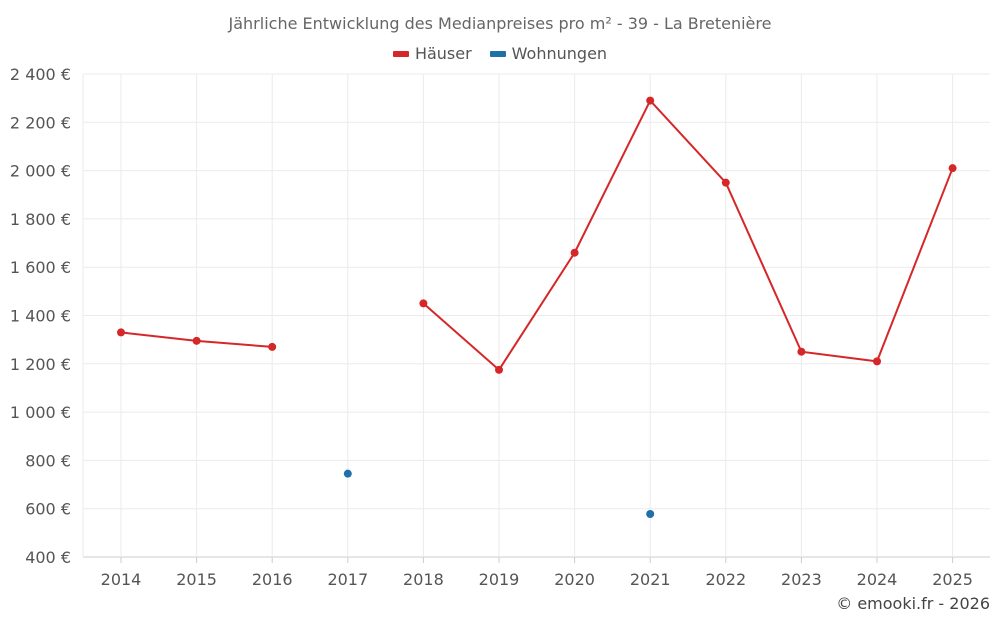 This screenshot has width=1000, height=625. I want to click on y-tick-label: 2 000 €, so click(40, 171).